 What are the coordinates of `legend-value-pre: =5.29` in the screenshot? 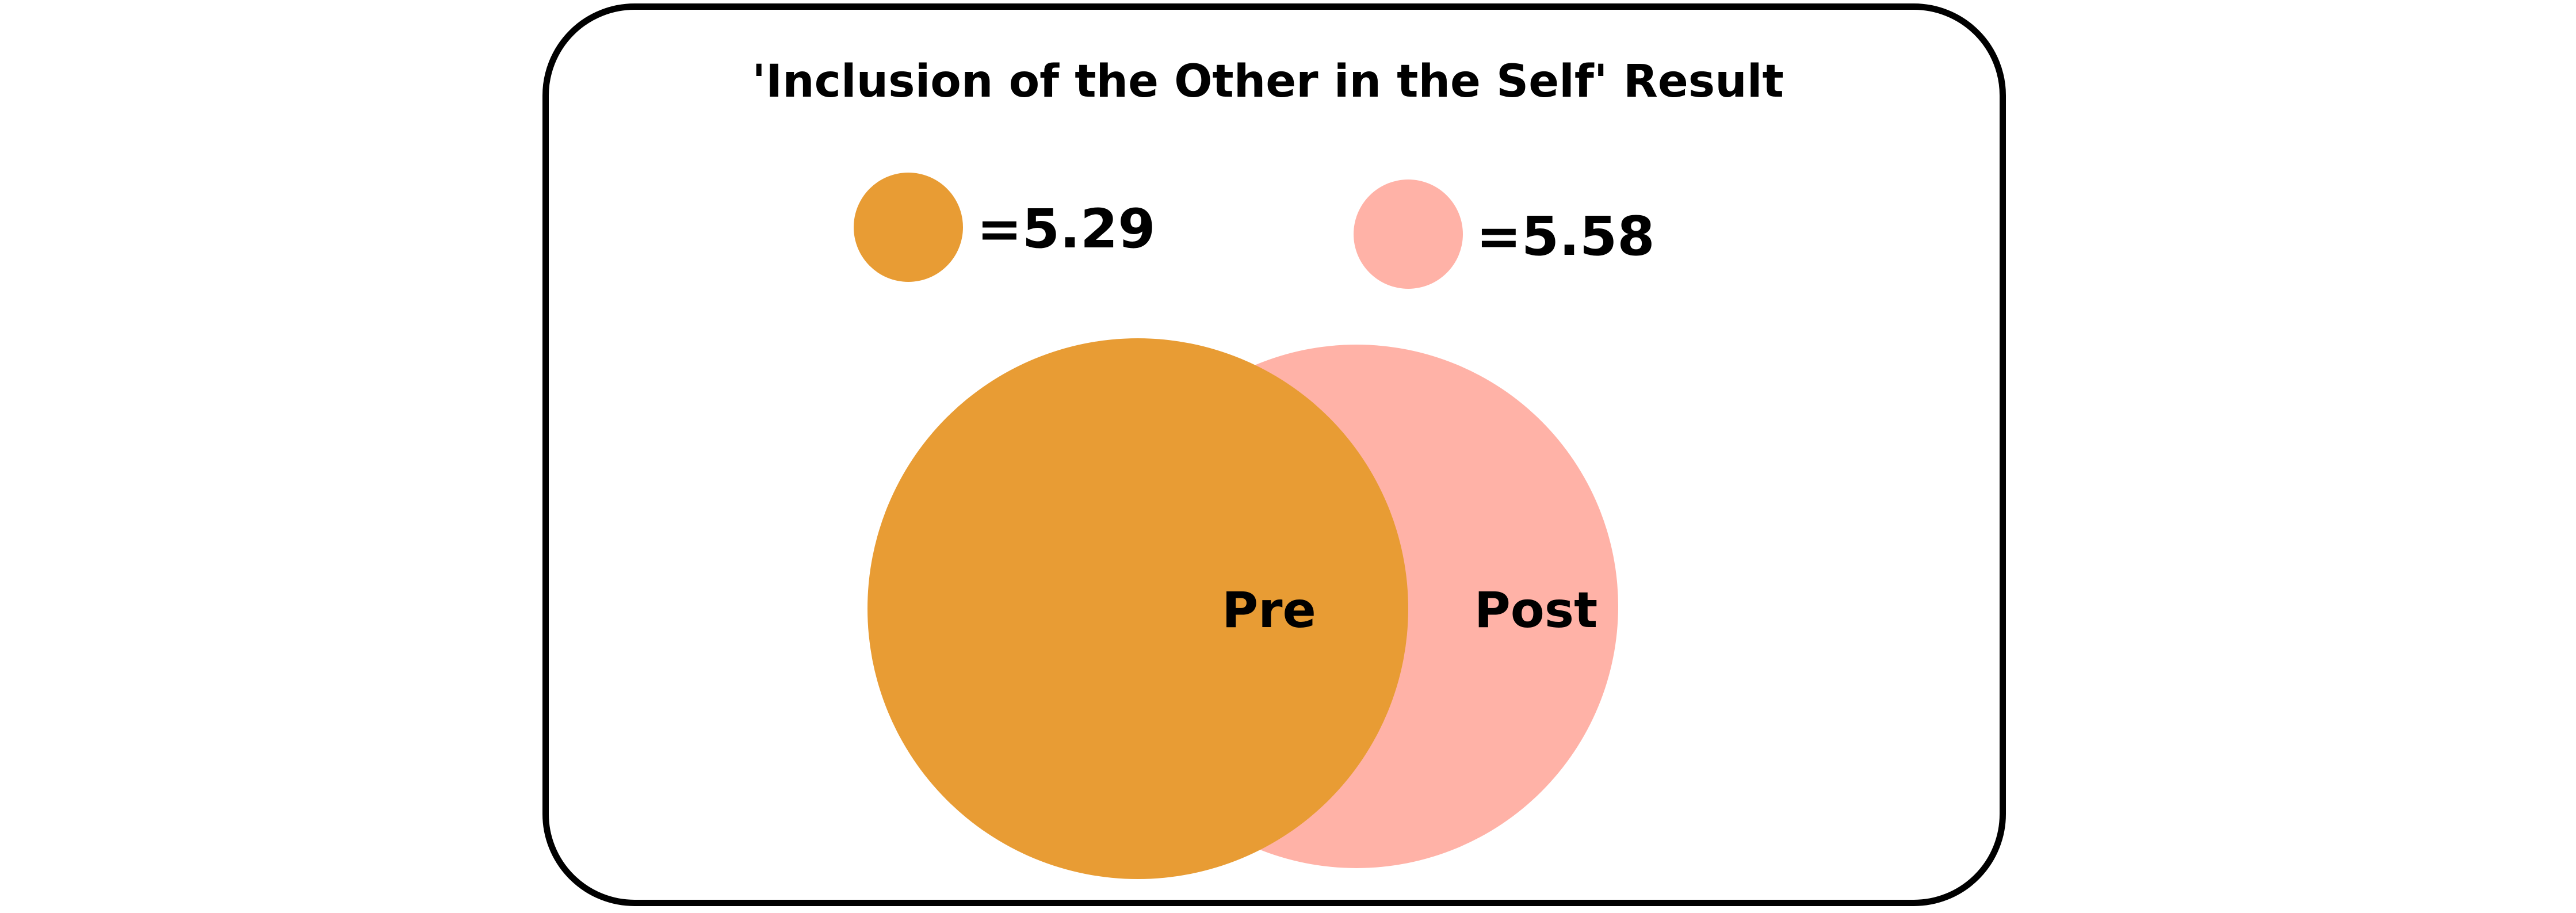 It's located at (1066, 229).